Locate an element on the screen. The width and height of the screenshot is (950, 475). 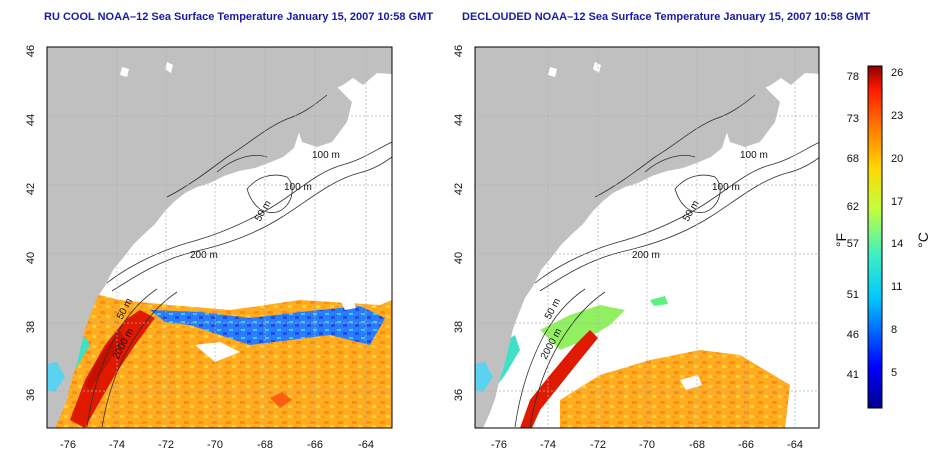
c-tick-label: 20 is located at coordinates (897, 159).